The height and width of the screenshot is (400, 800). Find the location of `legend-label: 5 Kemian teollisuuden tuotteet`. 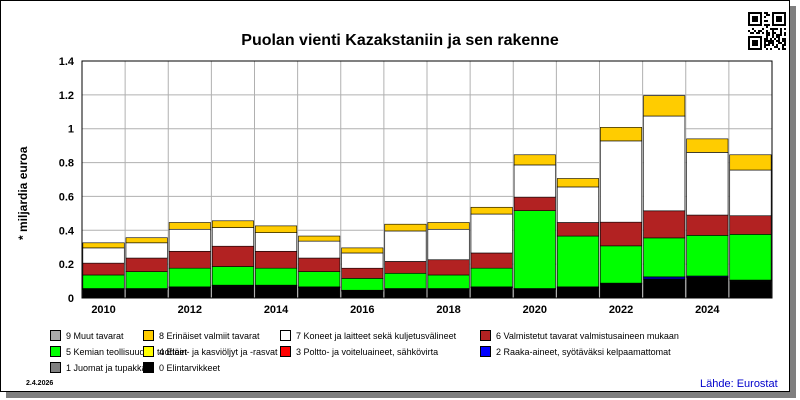

legend-label: 5 Kemian teollisuuden tuotteet is located at coordinates (127, 351).